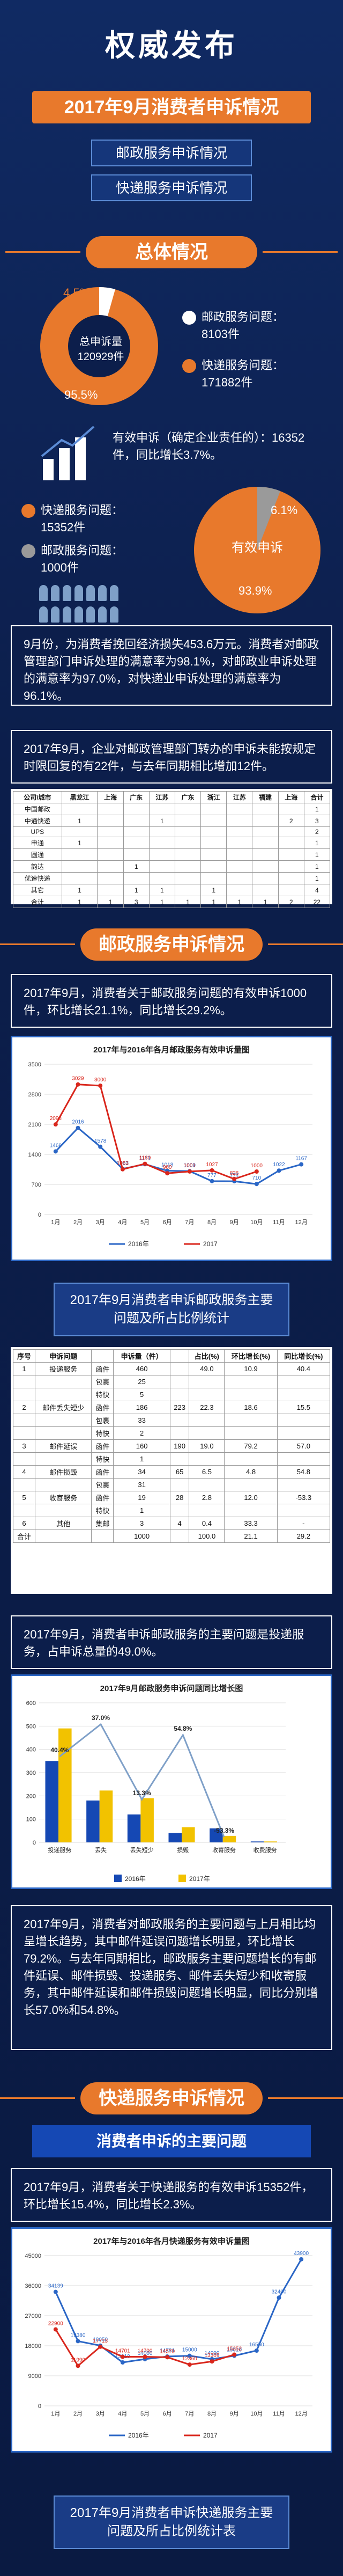  What do you see at coordinates (182, 1878) in the screenshot?
I see `legend-swatch` at bounding box center [182, 1878].